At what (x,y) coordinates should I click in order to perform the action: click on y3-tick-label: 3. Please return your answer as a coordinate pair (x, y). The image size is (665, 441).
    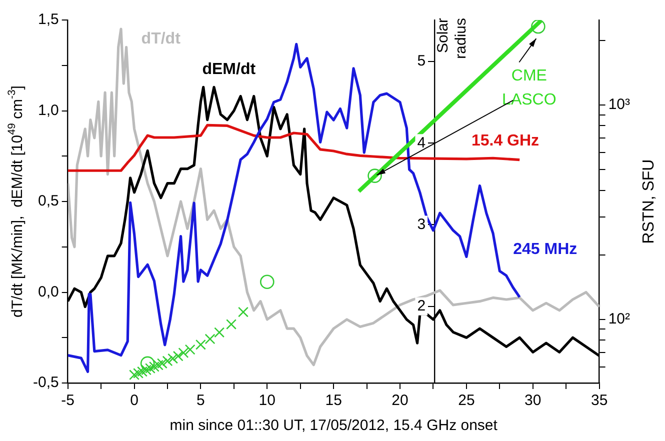
    Looking at the image, I should click on (421, 224).